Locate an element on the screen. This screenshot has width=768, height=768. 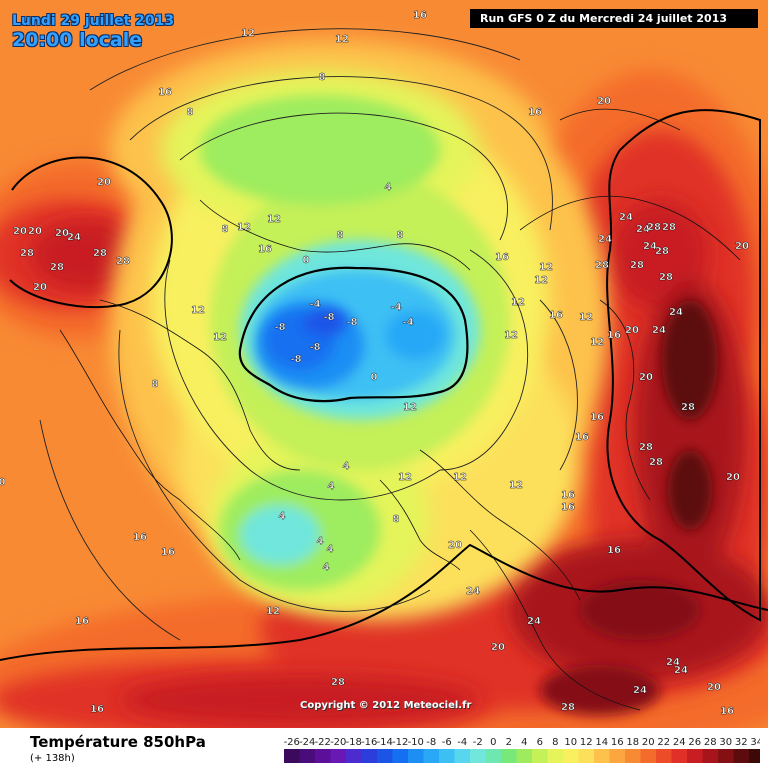
legend-tick-label: 8 is located at coordinates (555, 742).